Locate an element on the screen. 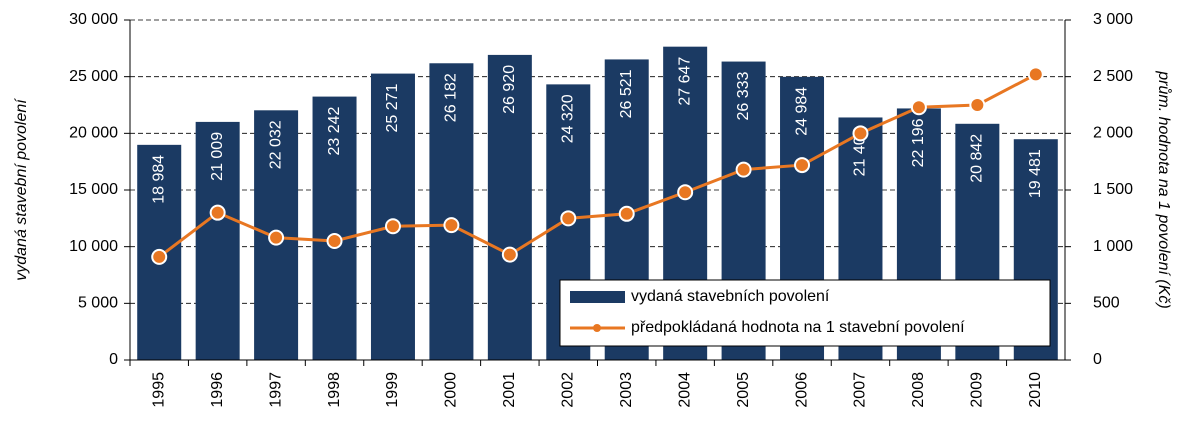  y-tick-label: 10 000 is located at coordinates (93, 246).